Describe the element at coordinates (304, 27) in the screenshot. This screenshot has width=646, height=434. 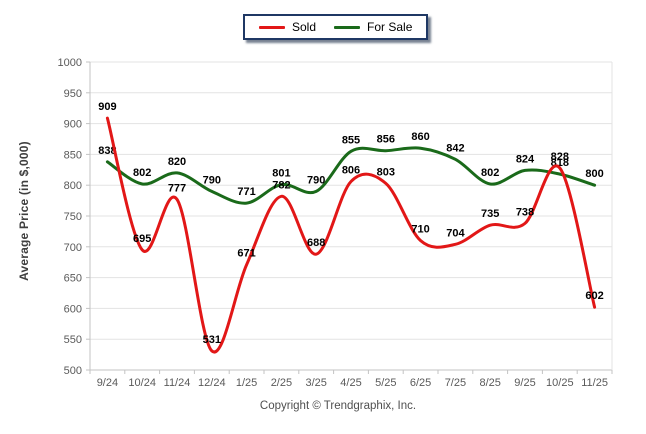
I see `legend-label-sold: Sold` at that location.